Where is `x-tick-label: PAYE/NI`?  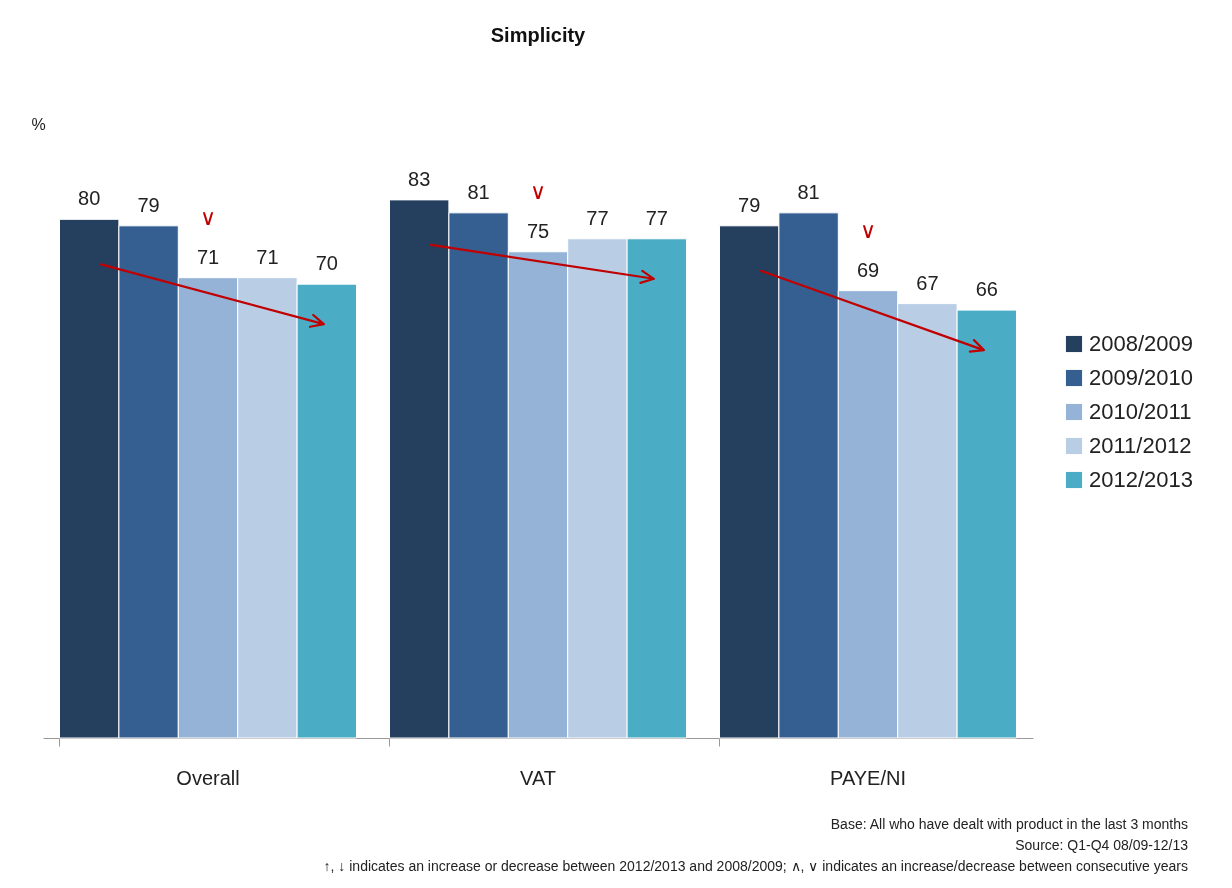 x-tick-label: PAYE/NI is located at coordinates (868, 777).